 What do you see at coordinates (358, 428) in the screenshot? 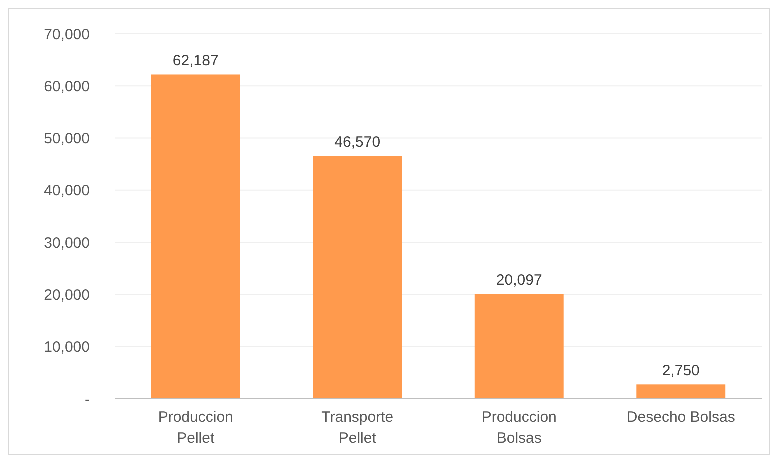
I see `x-tick-label: Transporte Pellet` at bounding box center [358, 428].